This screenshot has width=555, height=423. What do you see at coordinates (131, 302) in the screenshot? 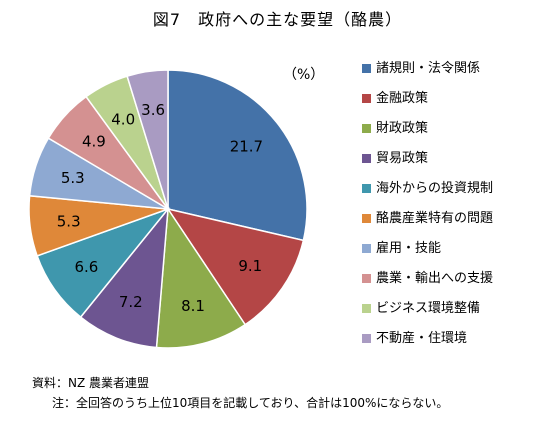
I see `pie-data-label-4: 7.2` at bounding box center [131, 302].